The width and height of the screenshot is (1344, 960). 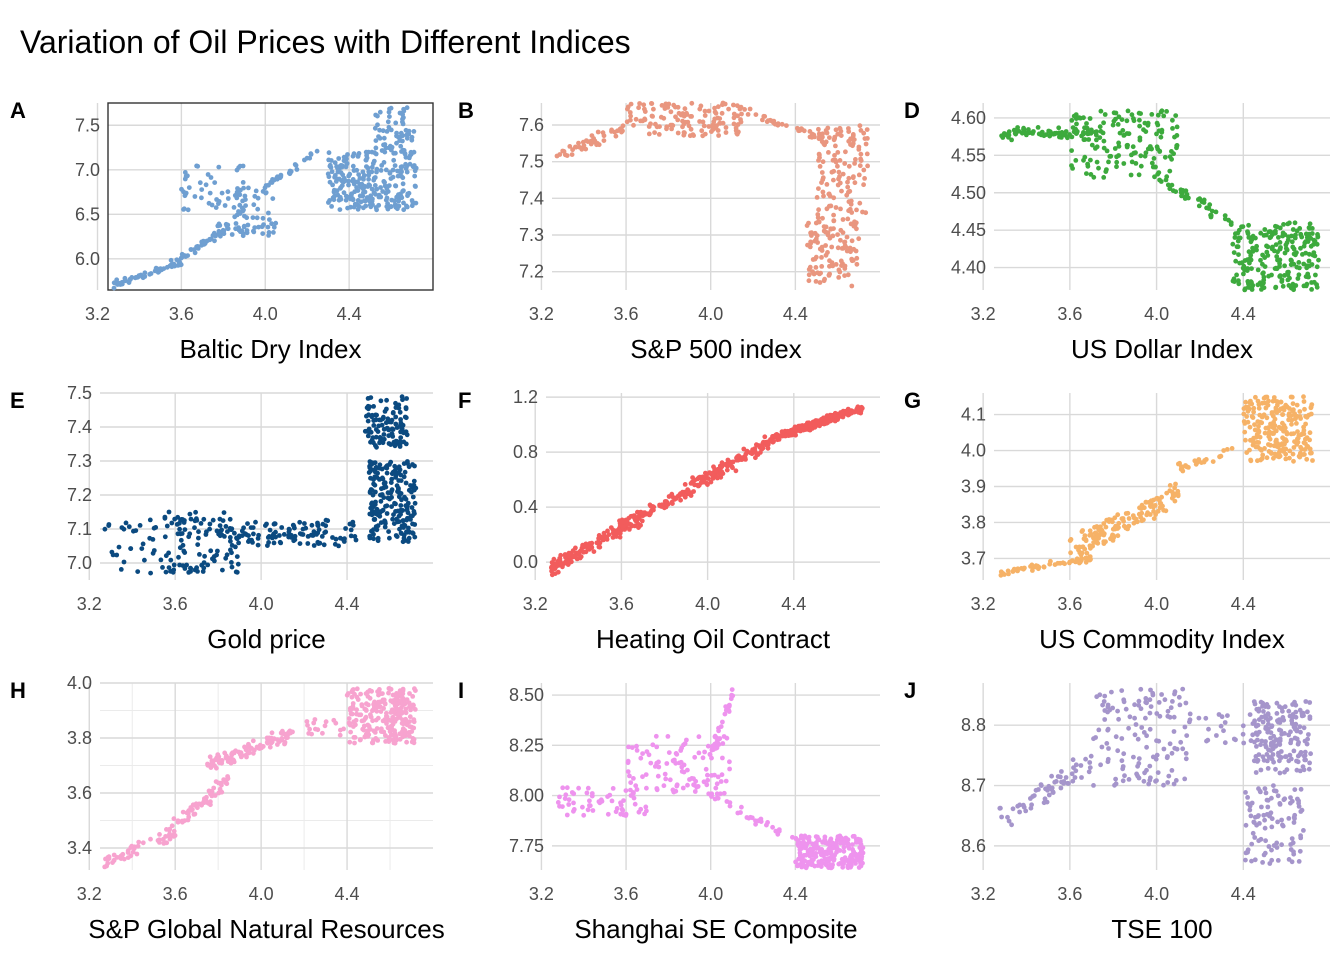 I want to click on panel-label: D, so click(x=912, y=110).